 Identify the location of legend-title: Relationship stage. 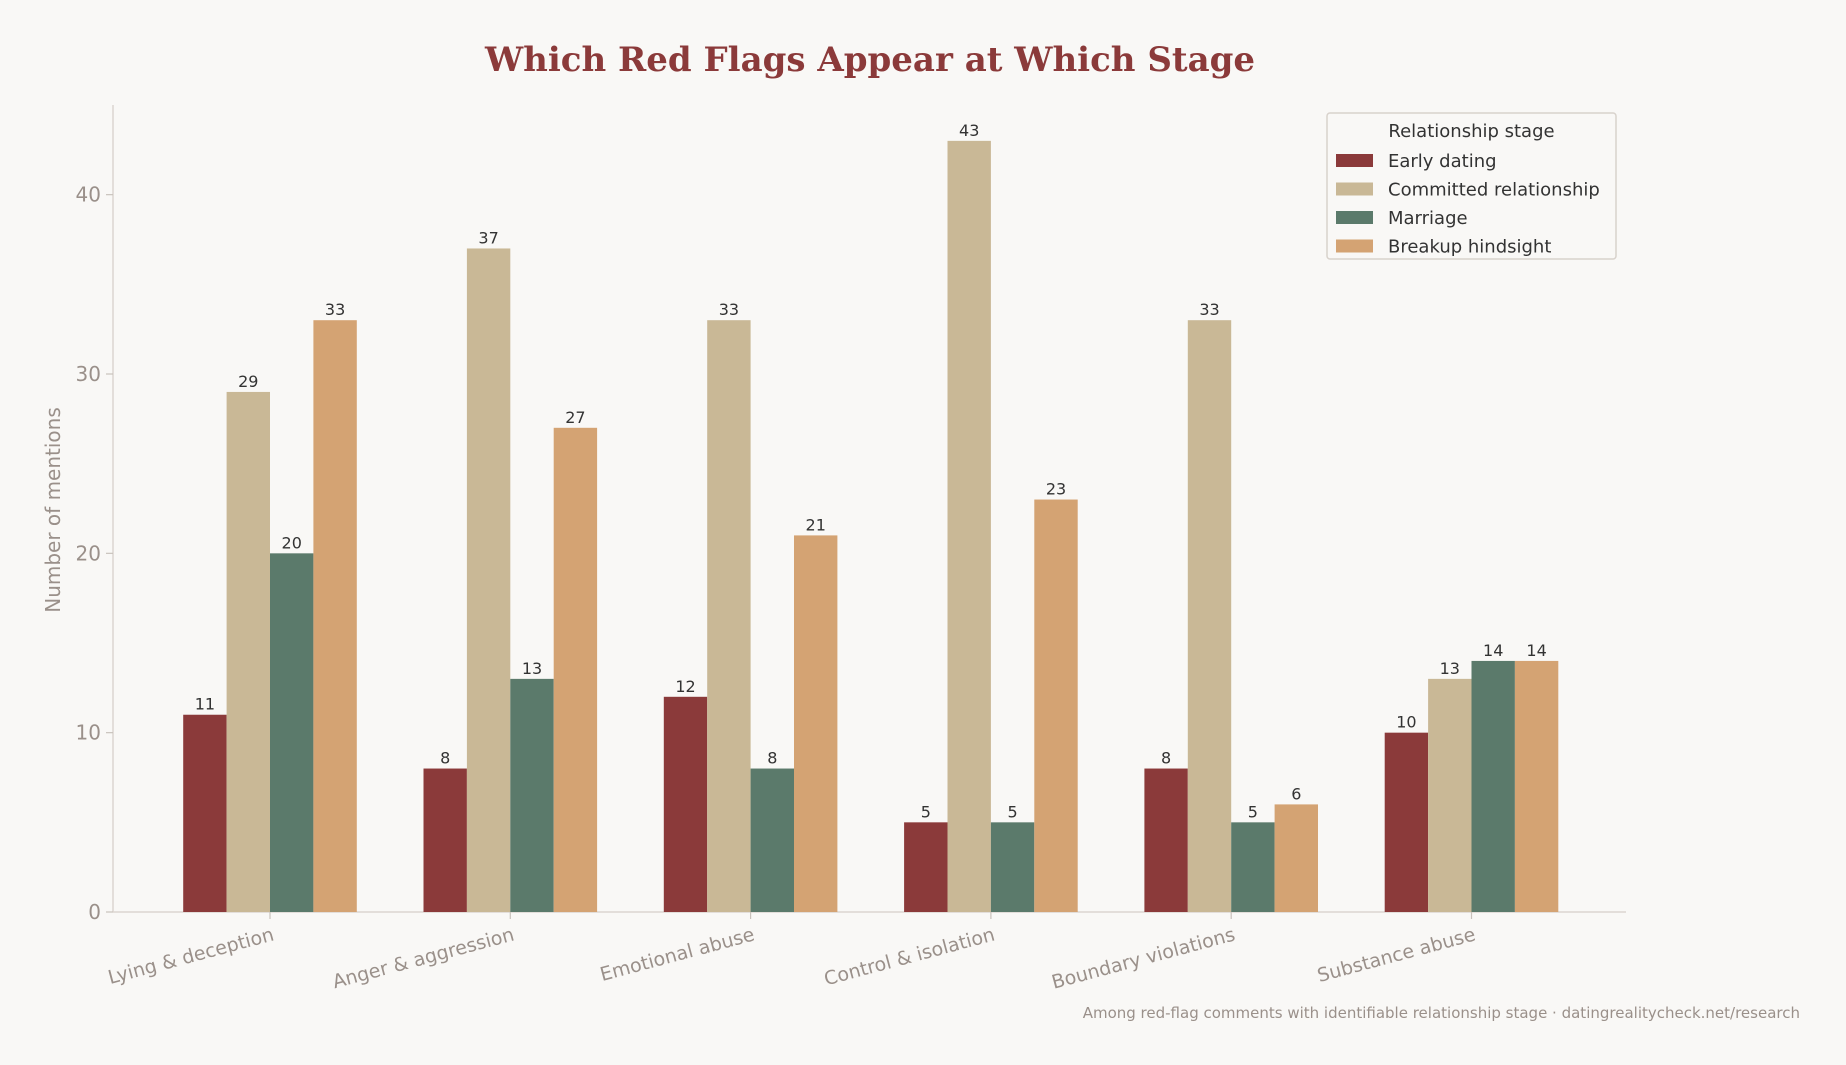
(1471, 131).